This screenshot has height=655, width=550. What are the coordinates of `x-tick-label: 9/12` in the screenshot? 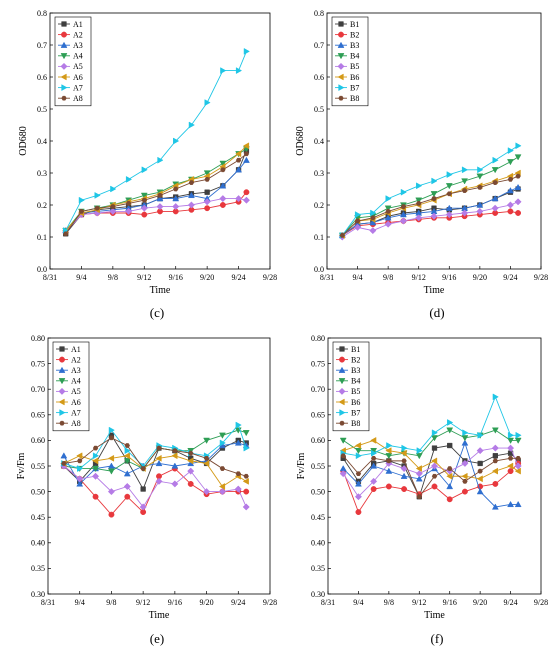 It's located at (143, 602).